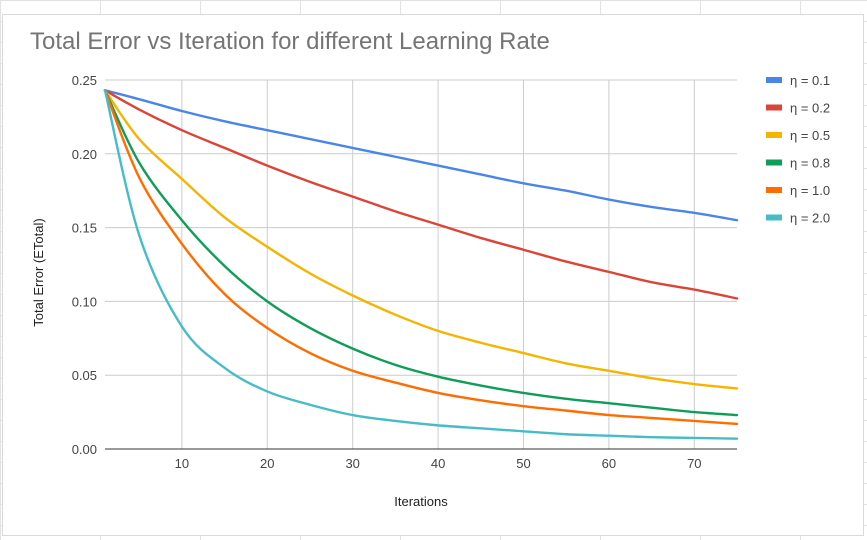 This screenshot has height=540, width=867. What do you see at coordinates (694, 463) in the screenshot?
I see `x-tick-label: 70` at bounding box center [694, 463].